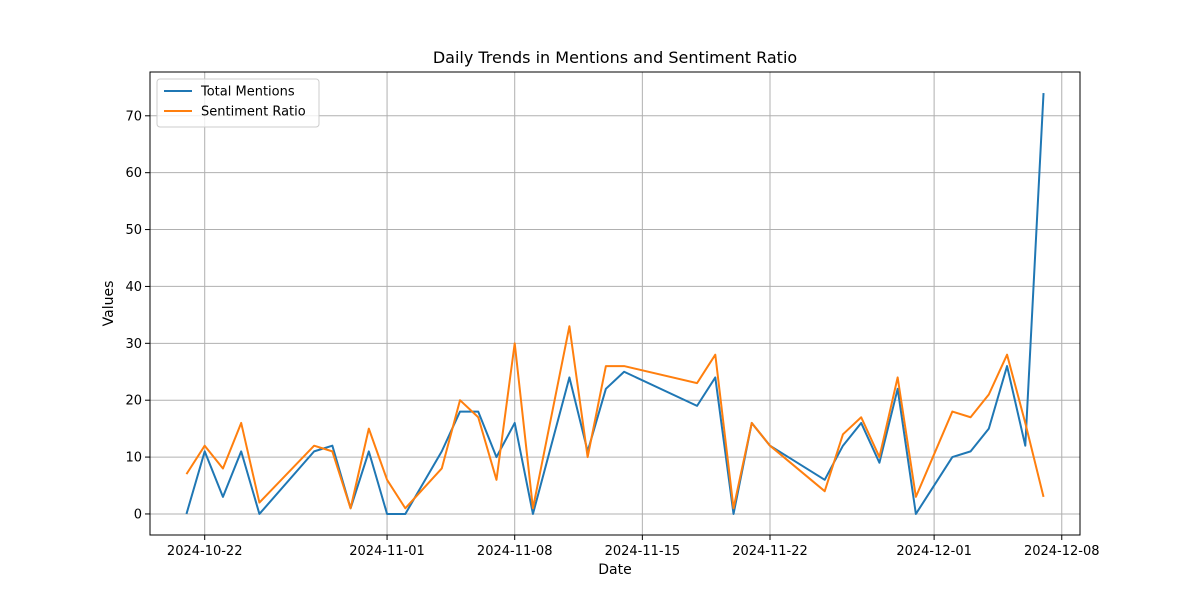 This screenshot has height=600, width=1200. Describe the element at coordinates (387, 551) in the screenshot. I see `x-tick-label: 2024-11-01` at that location.